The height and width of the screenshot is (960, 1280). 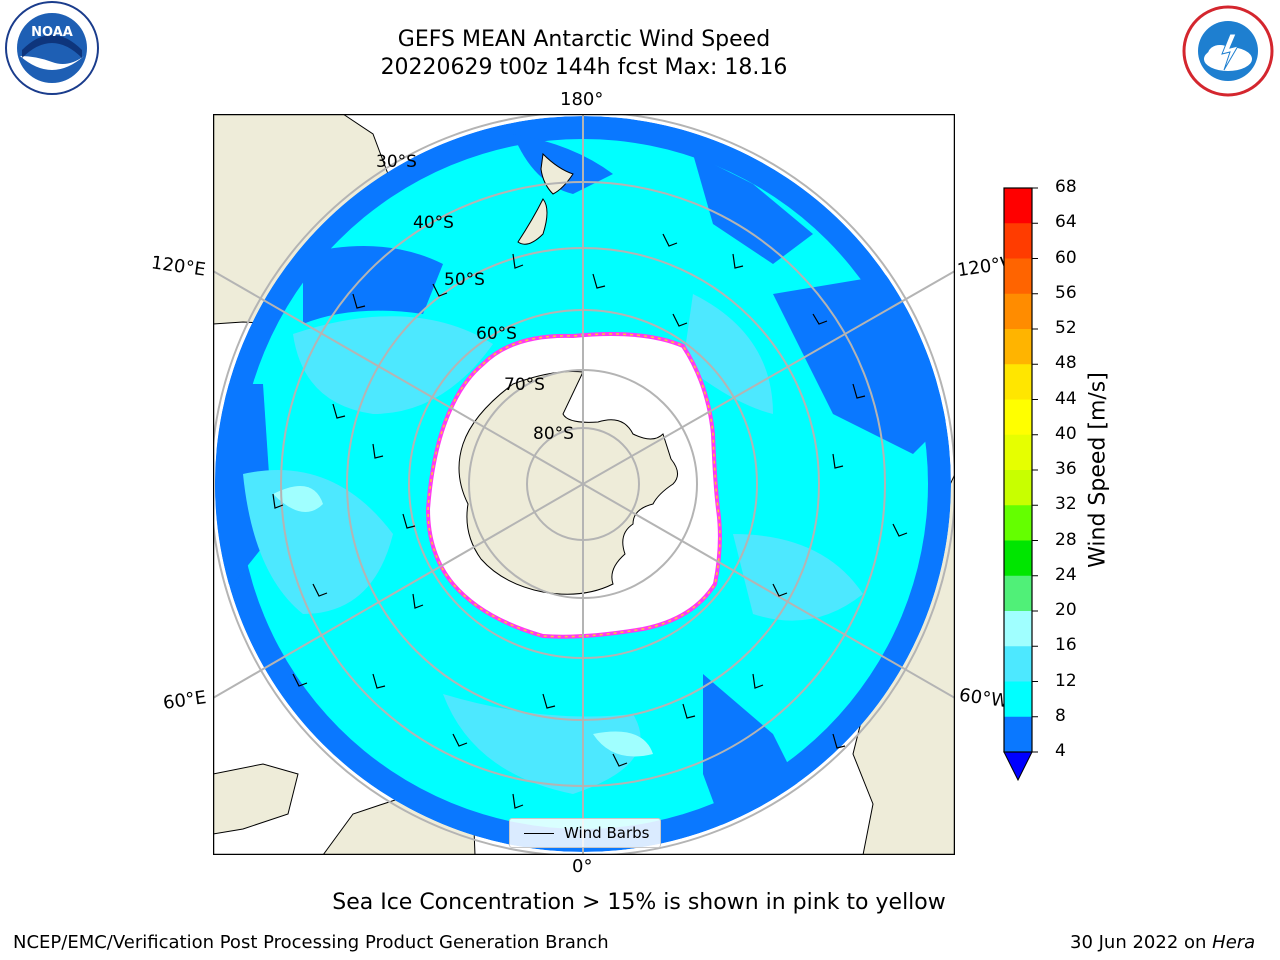 What do you see at coordinates (1066, 469) in the screenshot?
I see `colorbar-tick-label: 36` at bounding box center [1066, 469].